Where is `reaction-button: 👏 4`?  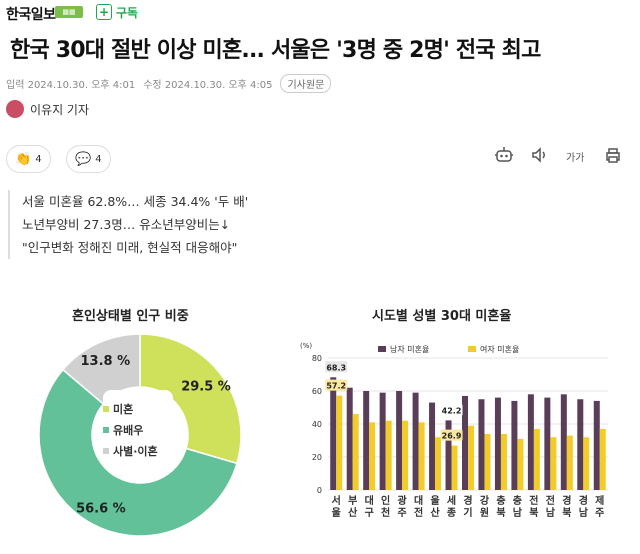 reaction-button: 👏 4 is located at coordinates (28, 159).